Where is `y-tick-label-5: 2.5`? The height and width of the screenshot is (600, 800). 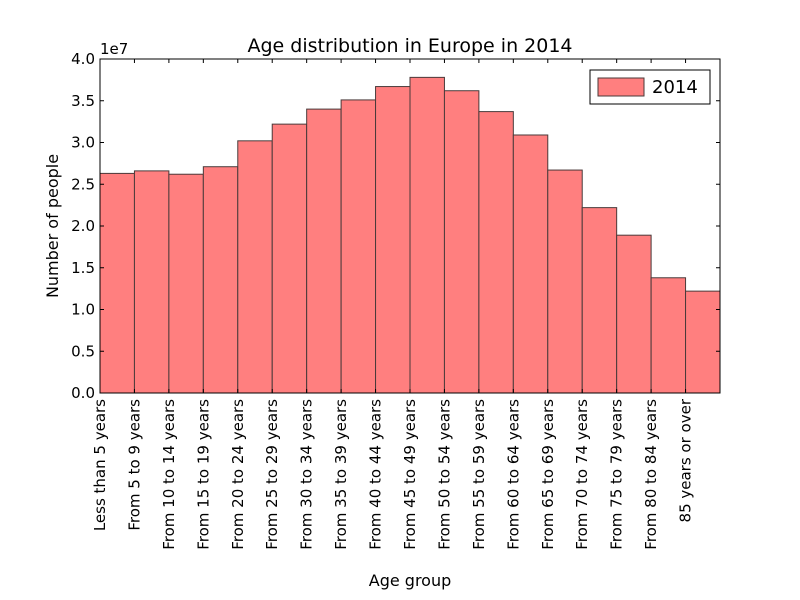 y-tick-label-5: 2.5 is located at coordinates (83, 184).